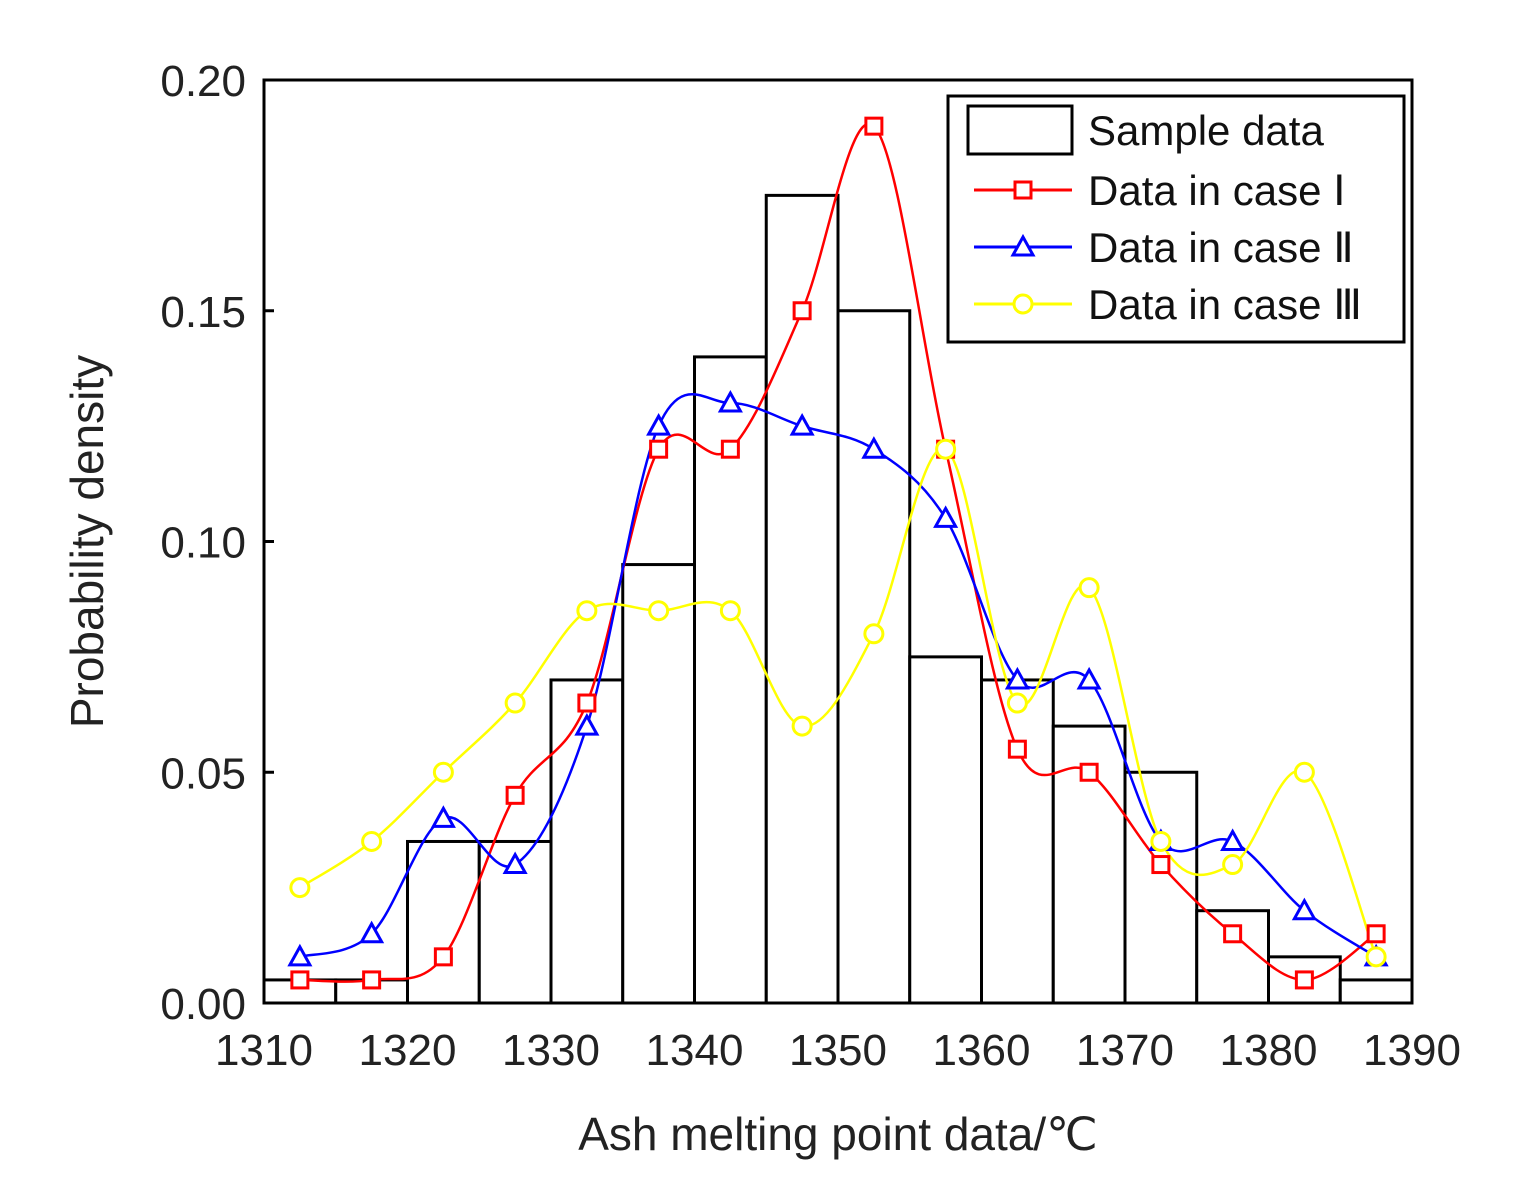 The width and height of the screenshot is (1520, 1196). What do you see at coordinates (551, 1050) in the screenshot?
I see `x-tick-label: 1330` at bounding box center [551, 1050].